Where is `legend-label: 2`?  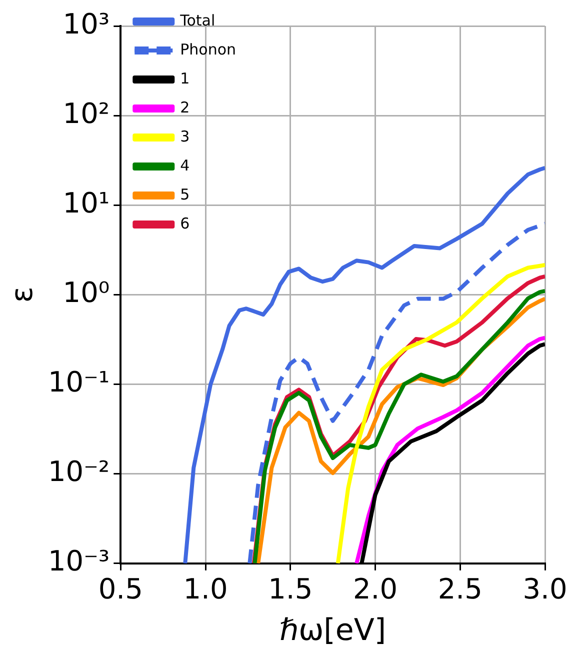 legend-label: 2 is located at coordinates (185, 107).